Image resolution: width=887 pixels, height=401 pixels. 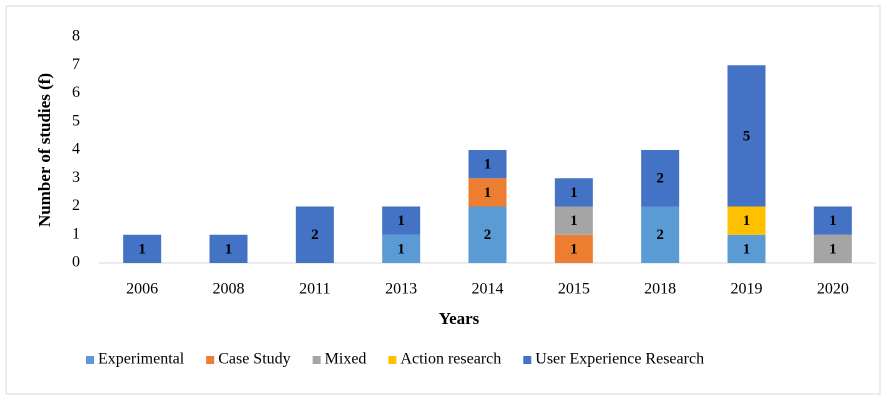 What do you see at coordinates (254, 359) in the screenshot?
I see `legend-label: Case Study` at bounding box center [254, 359].